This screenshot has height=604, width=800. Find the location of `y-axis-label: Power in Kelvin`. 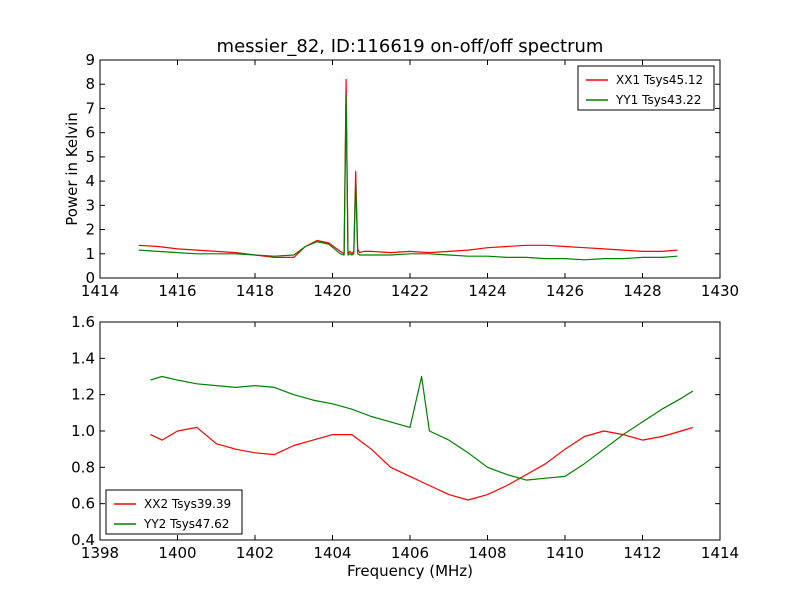

y-axis-label: Power in Kelvin is located at coordinates (72, 169).